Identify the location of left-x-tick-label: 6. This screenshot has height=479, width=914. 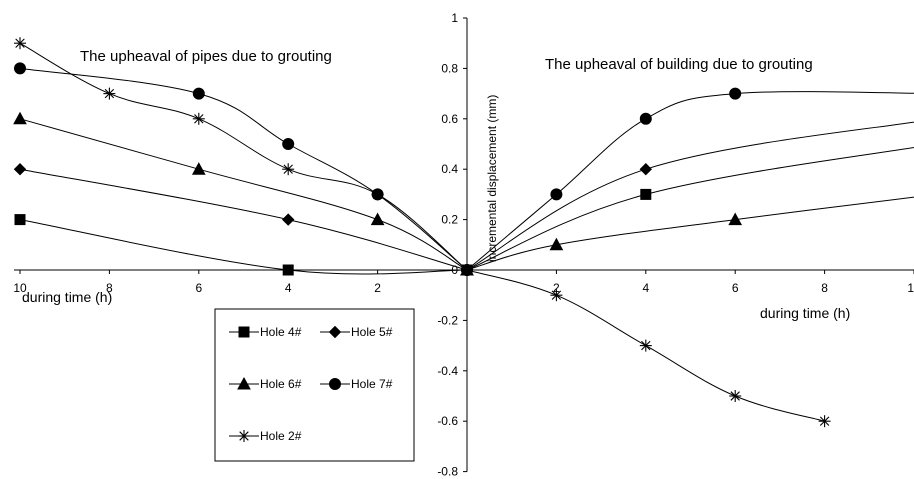
(198, 288).